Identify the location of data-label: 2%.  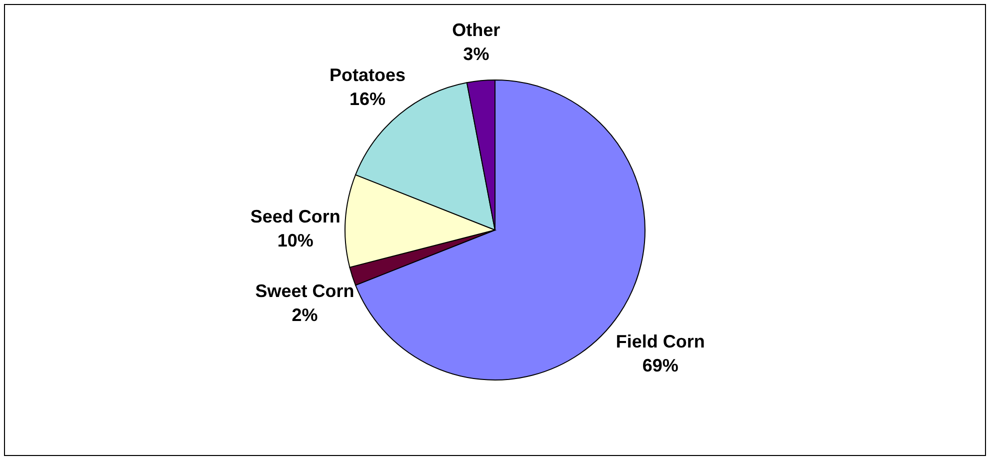
(305, 314).